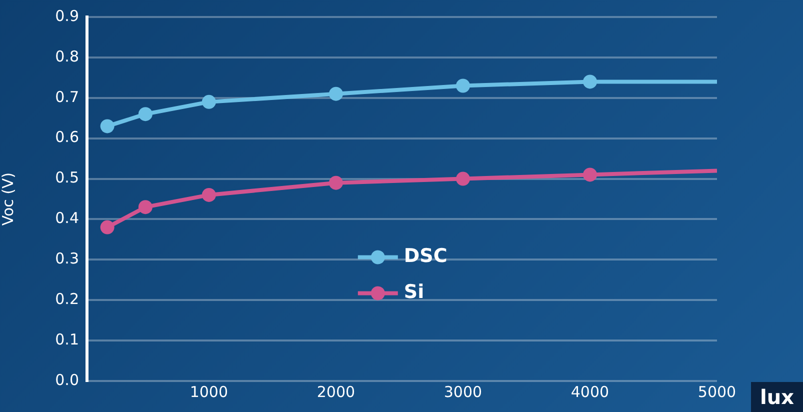 The image size is (803, 412). Describe the element at coordinates (67, 97) in the screenshot. I see `y-tick-label: 0.7` at that location.